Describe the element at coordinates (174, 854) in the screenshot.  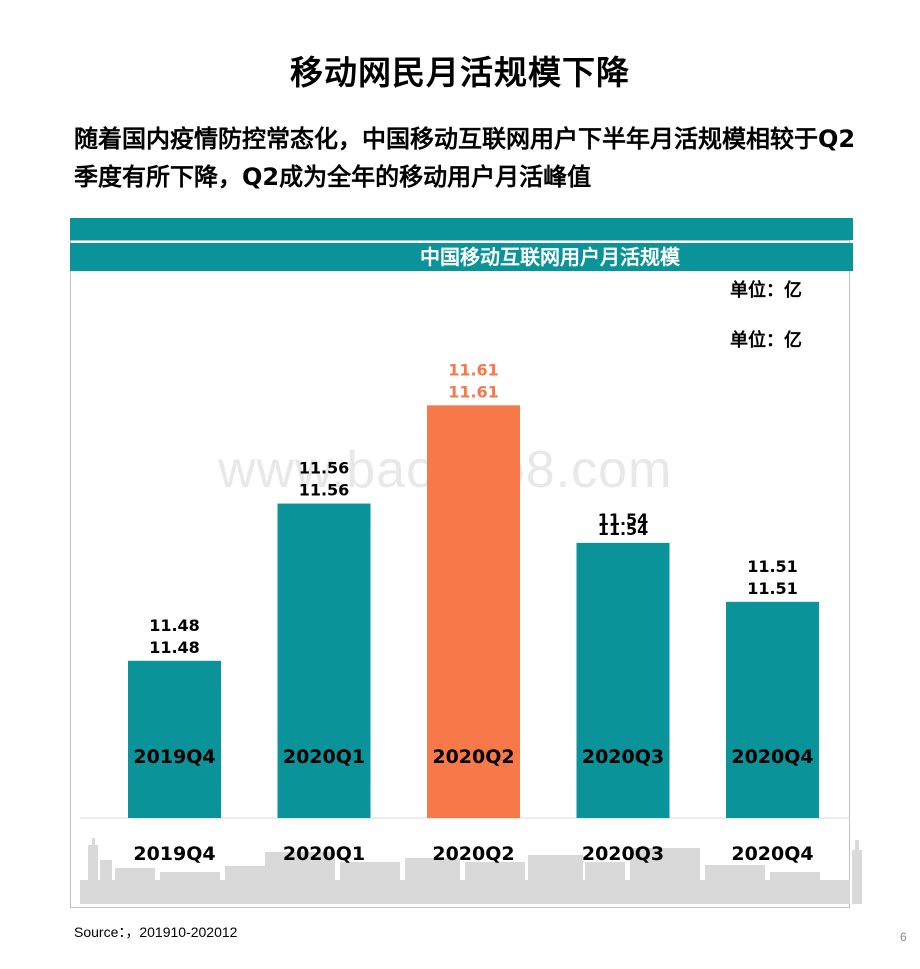
I see `x-tick-label: 2019Q4` at that location.